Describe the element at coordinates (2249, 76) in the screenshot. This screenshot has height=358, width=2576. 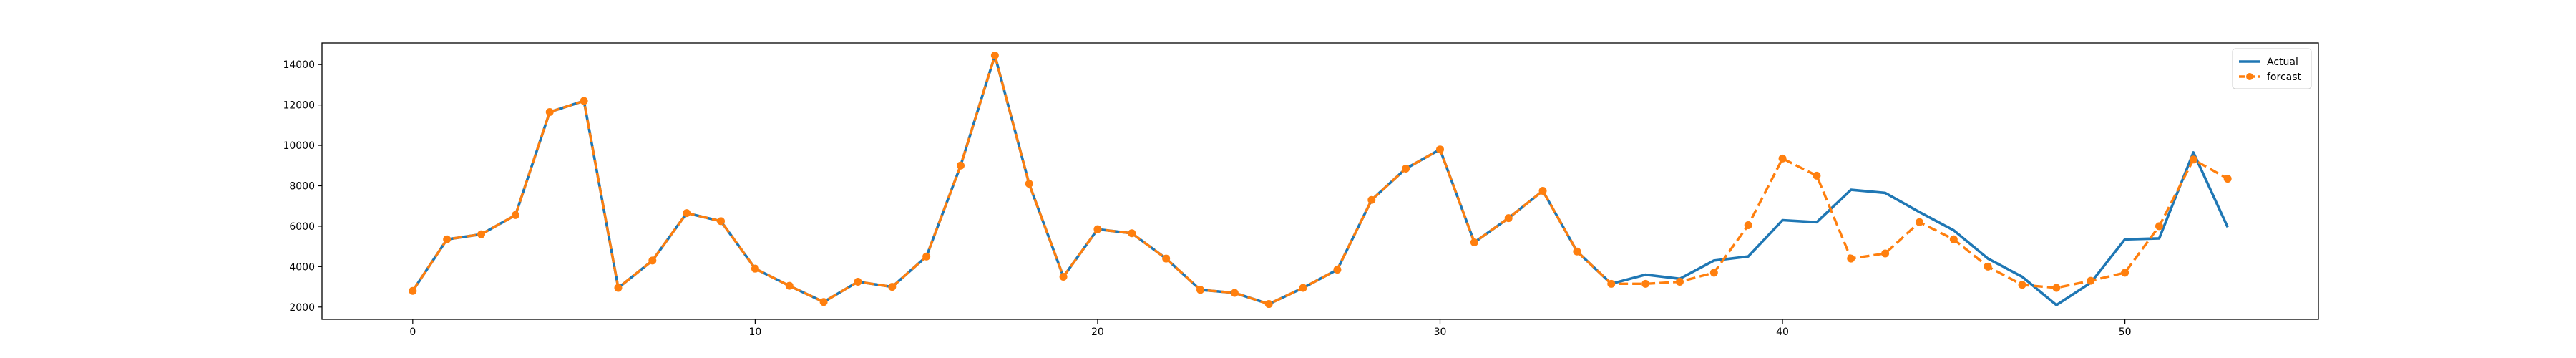
I see `legend-marker-forcast` at that location.